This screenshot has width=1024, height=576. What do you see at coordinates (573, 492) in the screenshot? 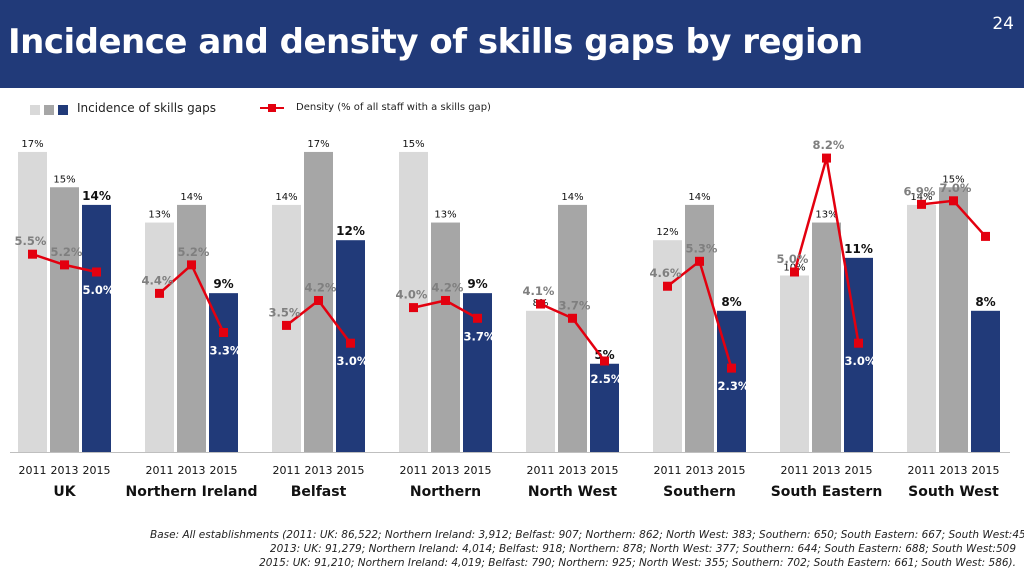
I see `category-label: North West` at bounding box center [573, 492].